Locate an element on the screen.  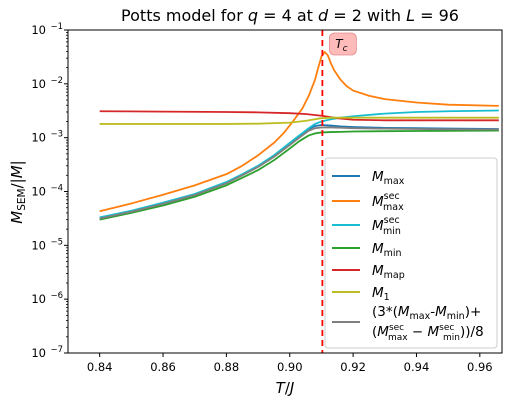
tc-annotation-box is located at coordinates (342, 44).